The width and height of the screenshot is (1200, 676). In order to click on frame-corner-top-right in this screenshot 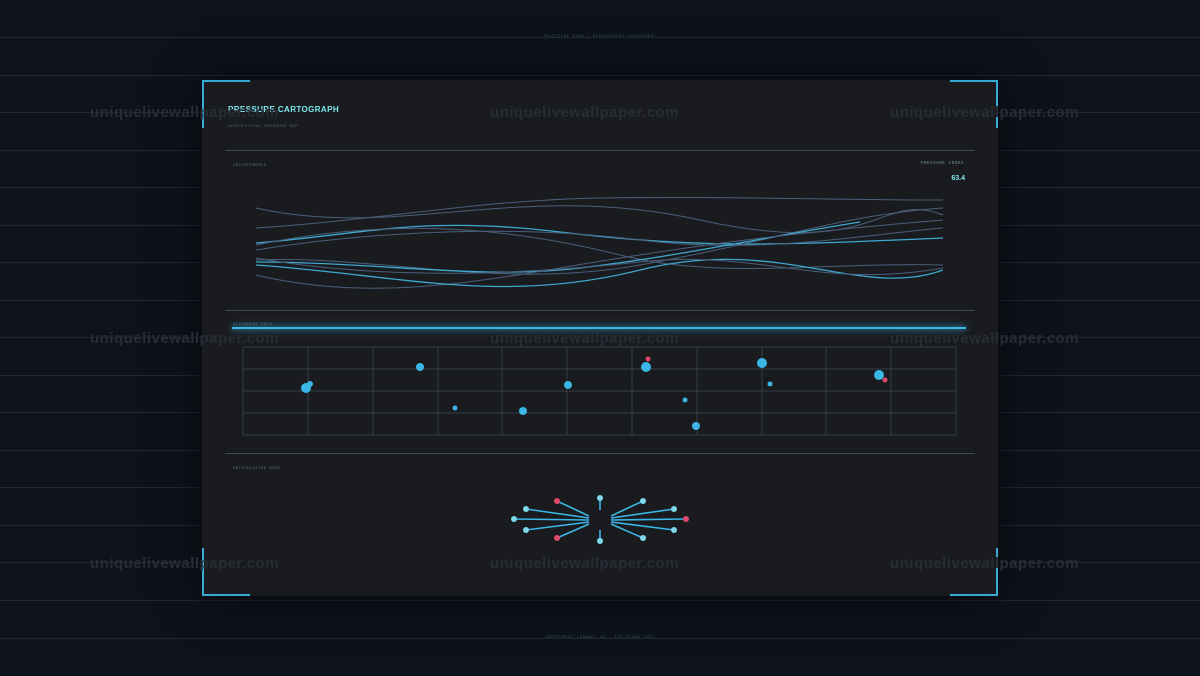, I will do `click(974, 104)`.